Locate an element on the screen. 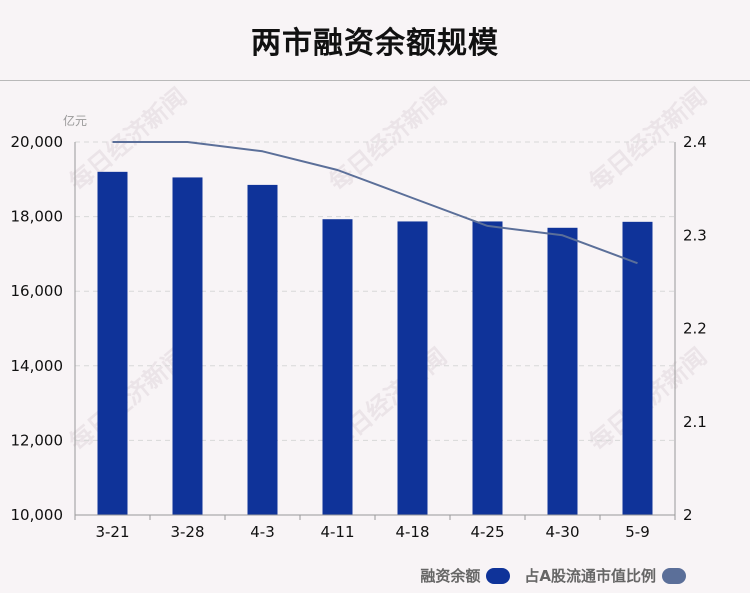 The height and width of the screenshot is (593, 750). right-tick-label: 2.4 is located at coordinates (695, 142).